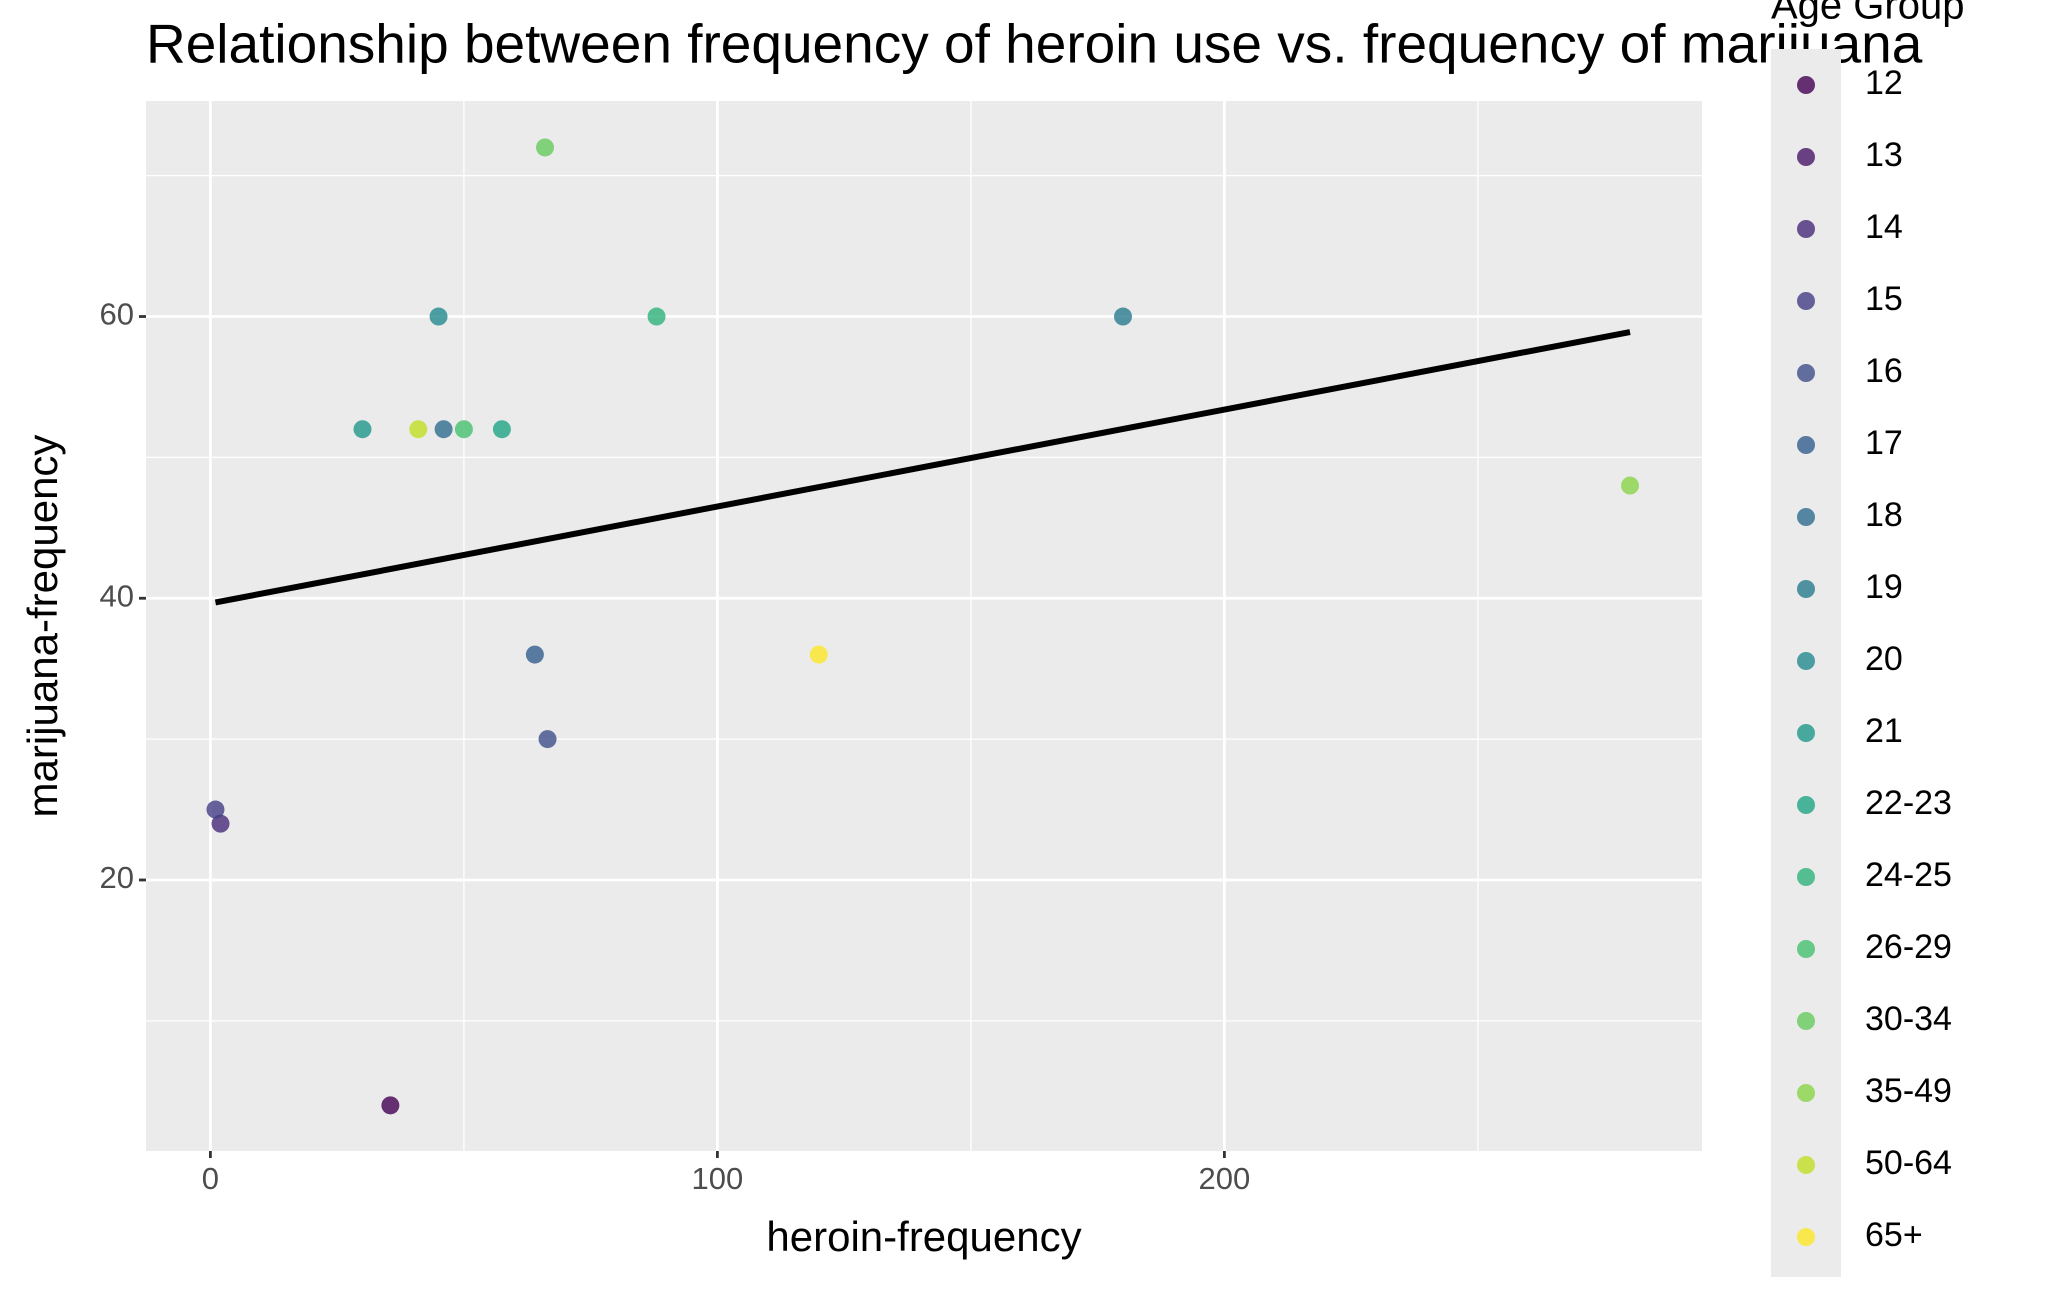 The width and height of the screenshot is (2058, 1295). What do you see at coordinates (1908, 875) in the screenshot?
I see `legend-label: 24-25` at bounding box center [1908, 875].